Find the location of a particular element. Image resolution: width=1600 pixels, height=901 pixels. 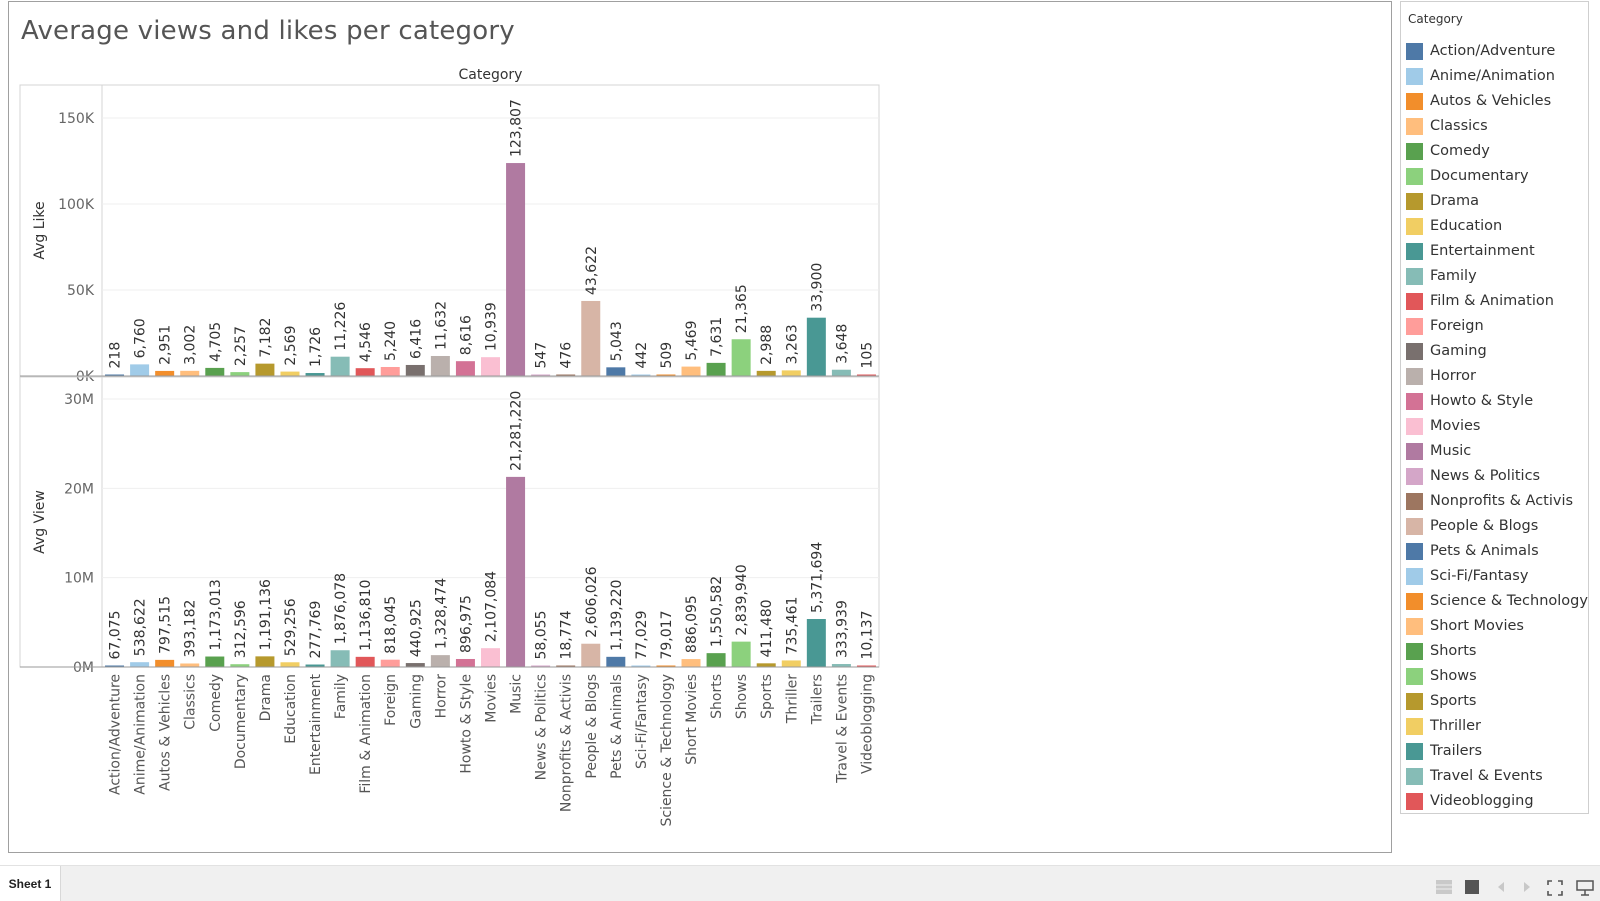

legend-item: Drama is located at coordinates (1496, 201).